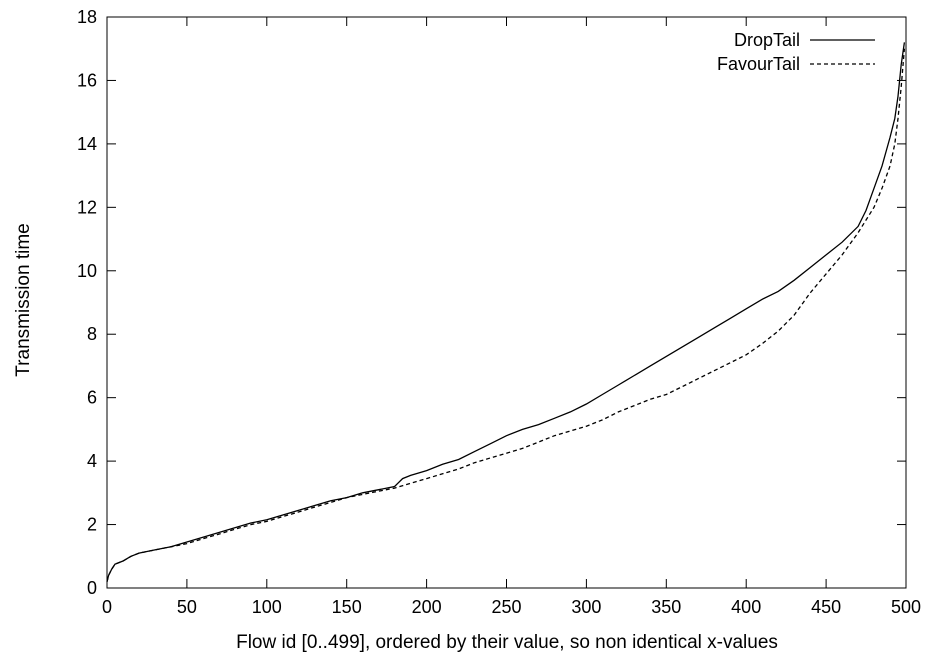 This screenshot has height=657, width=931. What do you see at coordinates (87, 207) in the screenshot?
I see `y-tick-label: 12` at bounding box center [87, 207].